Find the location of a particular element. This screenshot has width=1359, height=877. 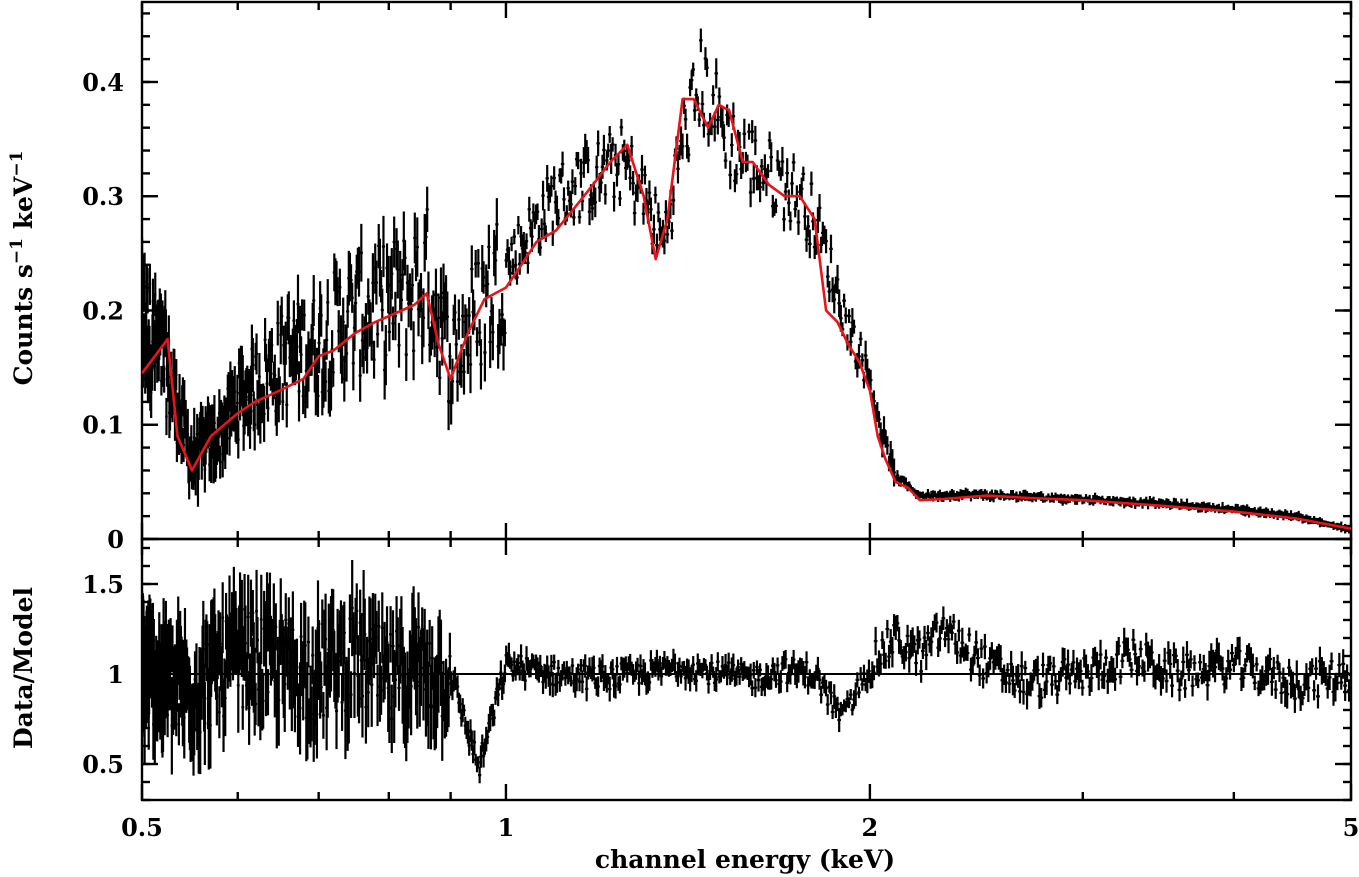

spectrum-ytick-label: 0.4 is located at coordinates (103, 82).